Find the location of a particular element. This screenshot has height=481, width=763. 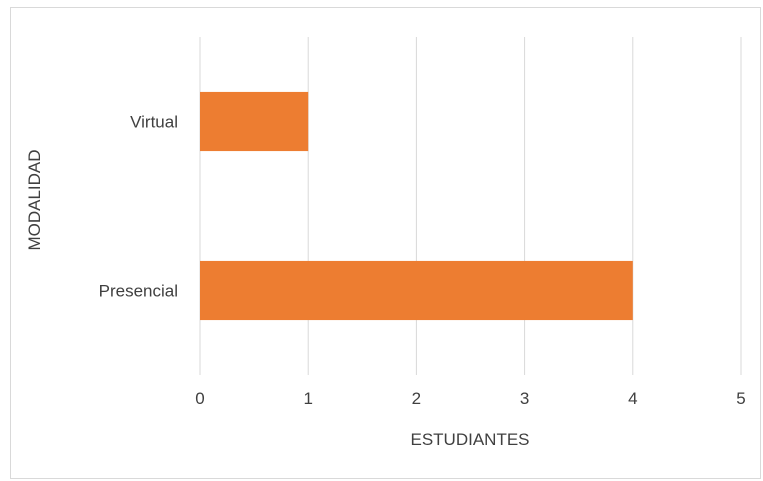

x-tick-labels: 0 1 2 3 4 5 is located at coordinates (470, 398).